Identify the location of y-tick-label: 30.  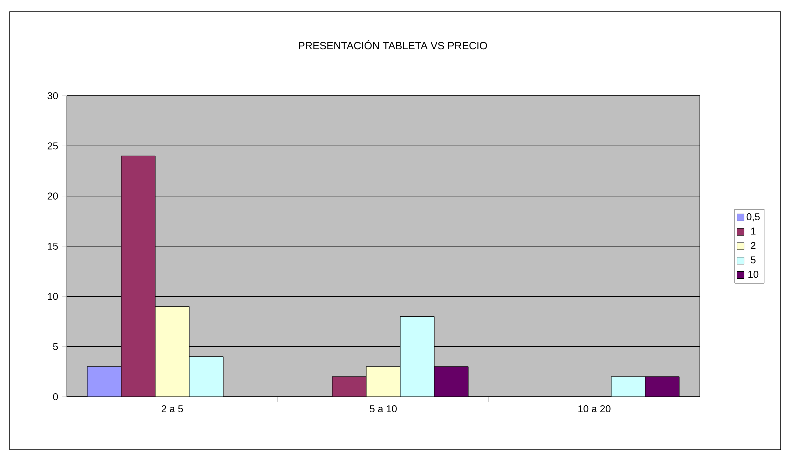
(53, 96).